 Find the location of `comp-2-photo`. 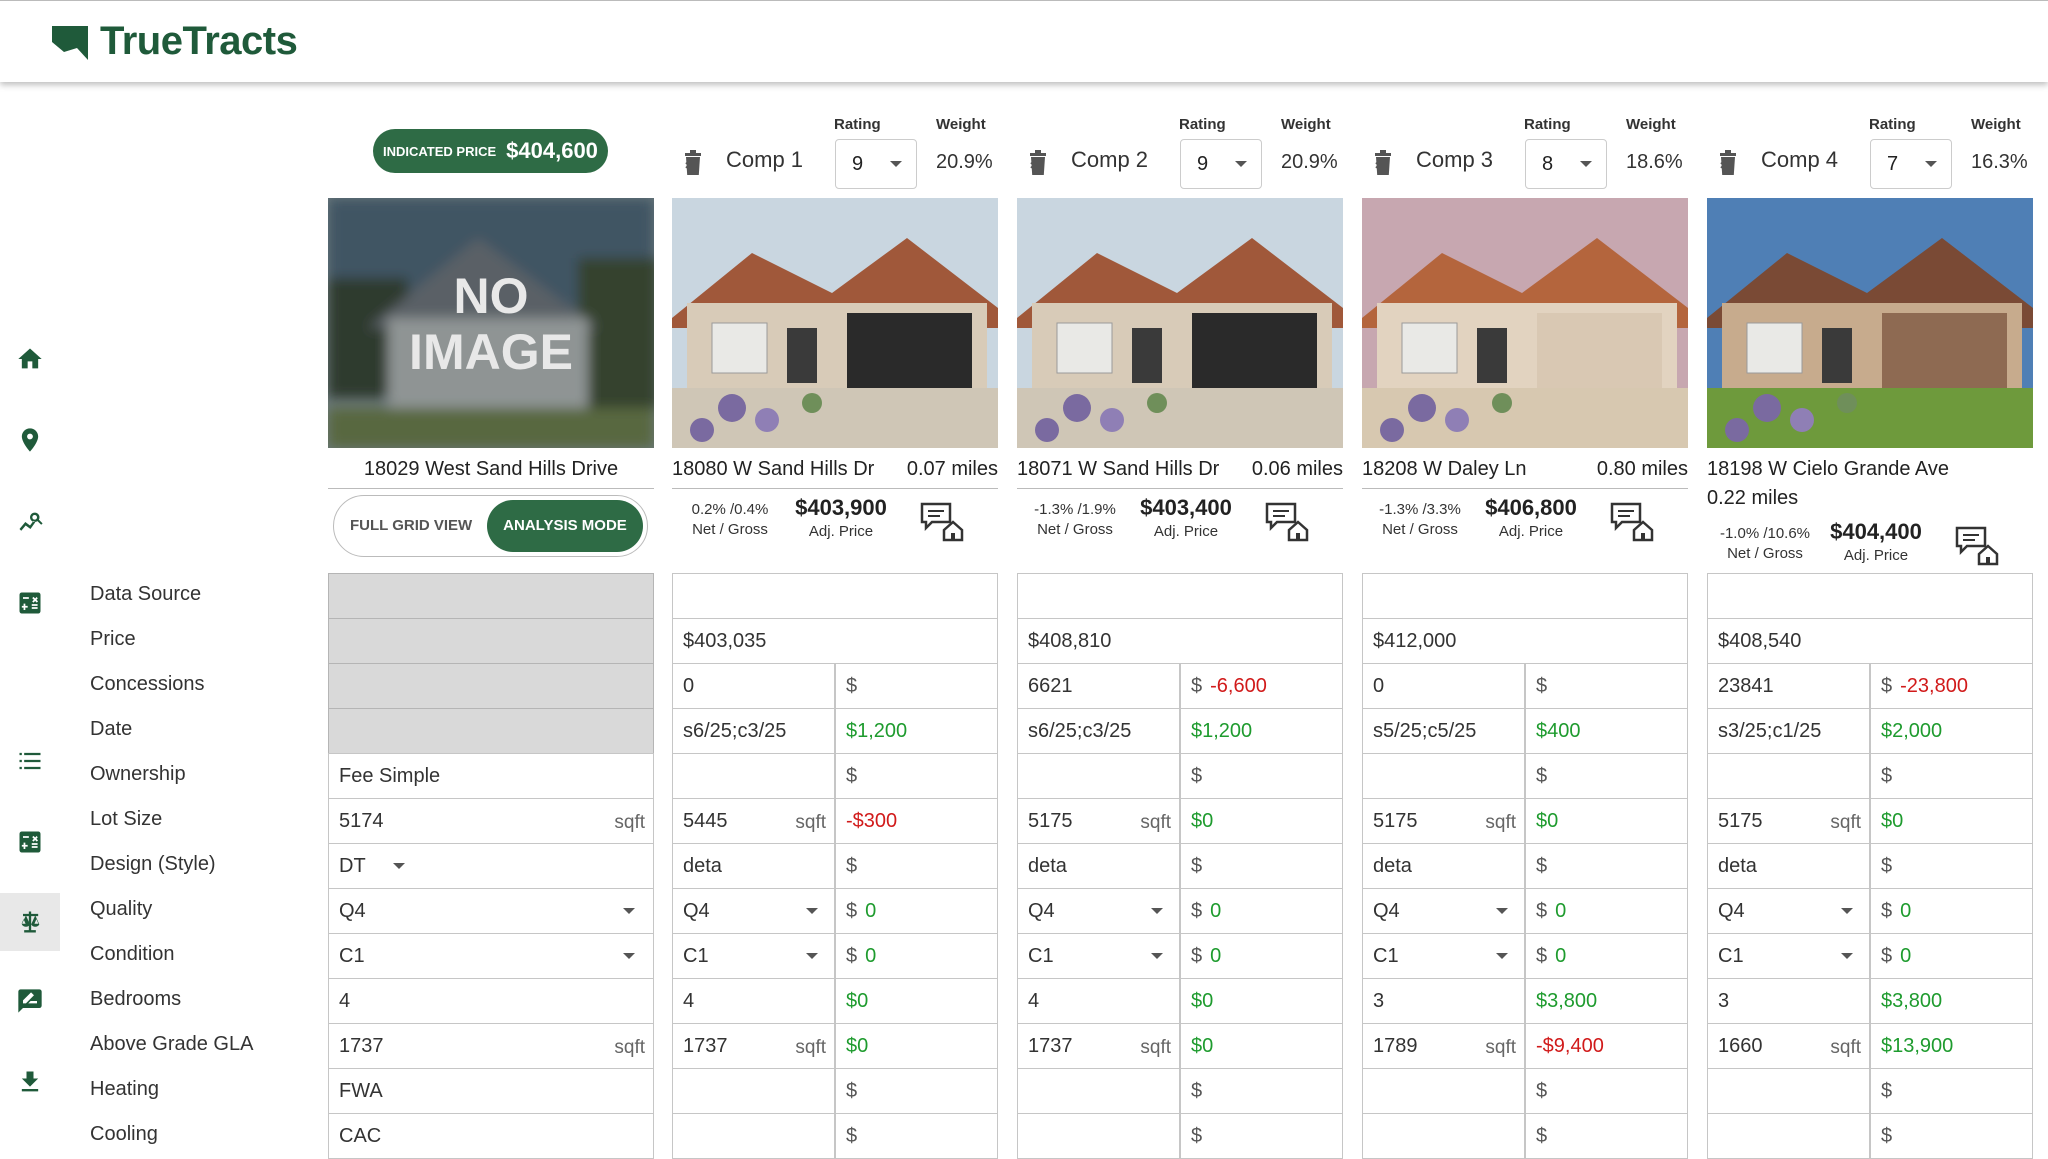

comp-2-photo is located at coordinates (1180, 323).